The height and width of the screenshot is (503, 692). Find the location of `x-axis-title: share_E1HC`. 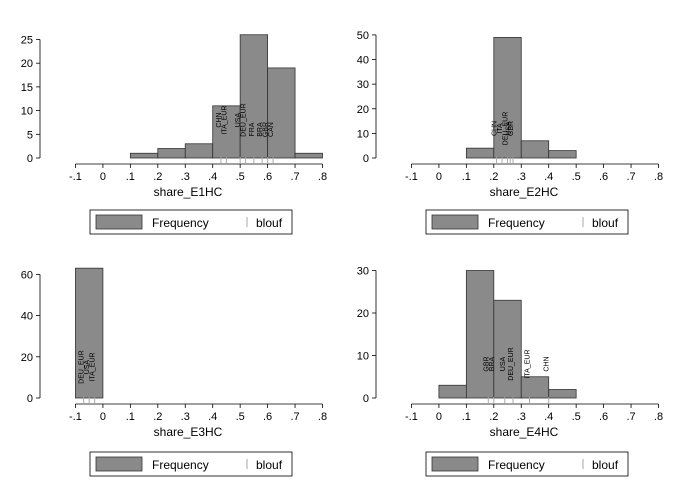

x-axis-title: share_E1HC is located at coordinates (188, 192).